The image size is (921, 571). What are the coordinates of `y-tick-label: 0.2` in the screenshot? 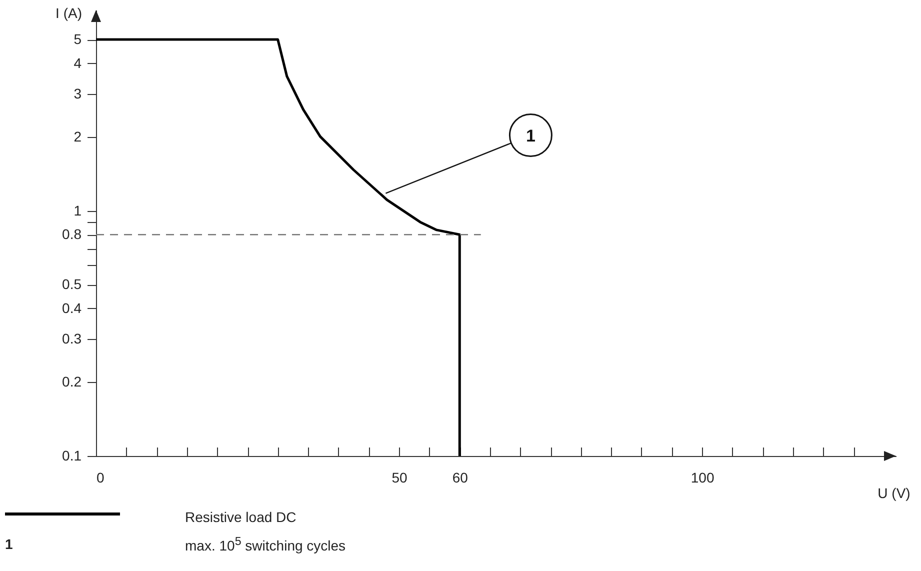 It's located at (72, 382).